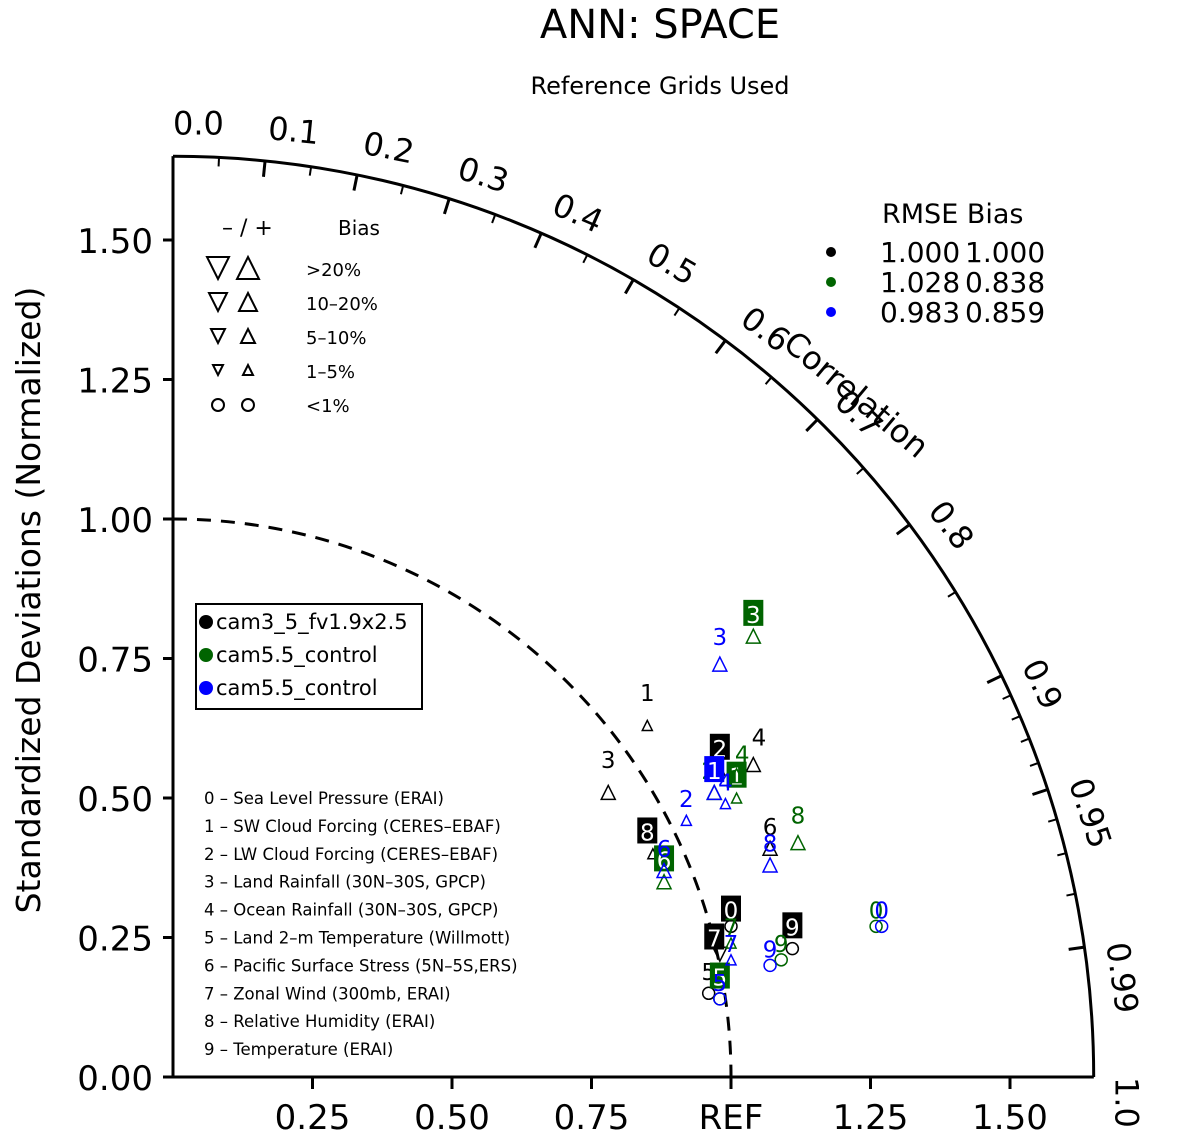  What do you see at coordinates (333, 270) in the screenshot?
I see `bias-legend-label: >20%` at bounding box center [333, 270].